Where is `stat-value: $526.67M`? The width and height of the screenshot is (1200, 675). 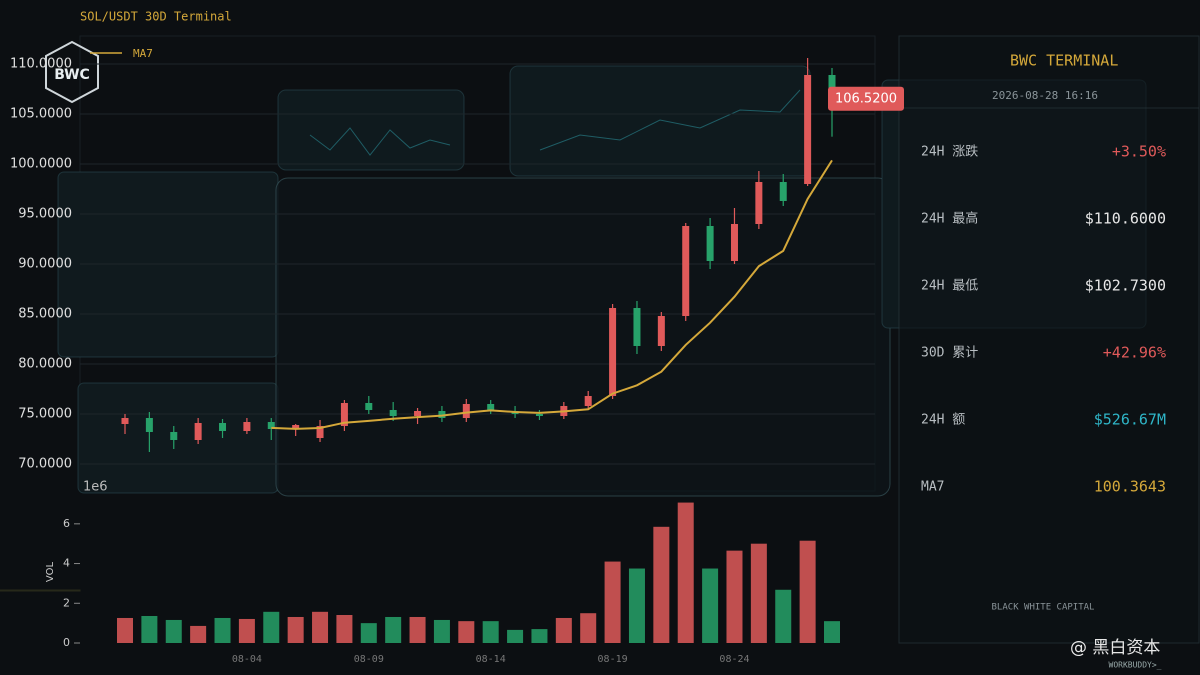 stat-value: $526.67M is located at coordinates (1130, 420).